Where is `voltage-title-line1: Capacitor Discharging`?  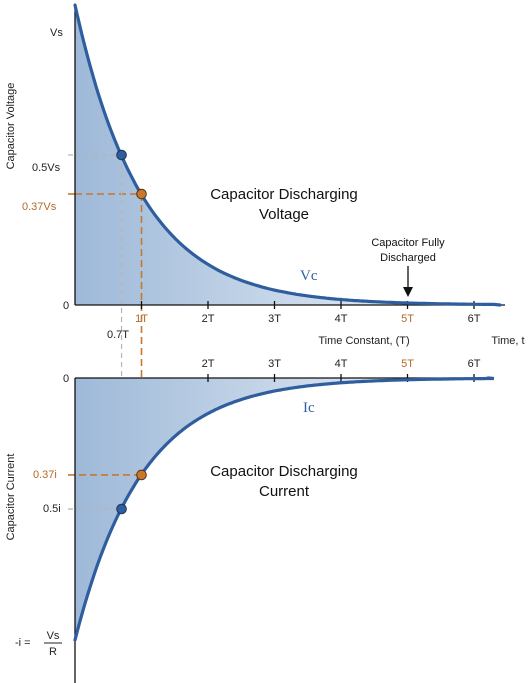 voltage-title-line1: Capacitor Discharging is located at coordinates (284, 194).